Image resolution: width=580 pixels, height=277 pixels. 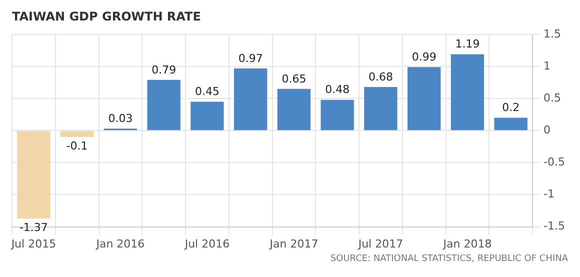 What do you see at coordinates (33, 243) in the screenshot?
I see `x-tick-label: Jul 2015` at bounding box center [33, 243].